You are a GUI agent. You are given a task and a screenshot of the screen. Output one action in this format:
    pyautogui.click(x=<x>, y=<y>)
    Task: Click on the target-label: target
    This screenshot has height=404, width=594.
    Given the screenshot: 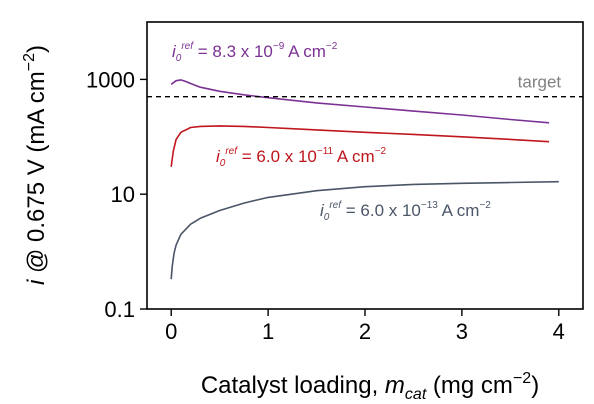 What is the action you would take?
    pyautogui.click(x=540, y=82)
    